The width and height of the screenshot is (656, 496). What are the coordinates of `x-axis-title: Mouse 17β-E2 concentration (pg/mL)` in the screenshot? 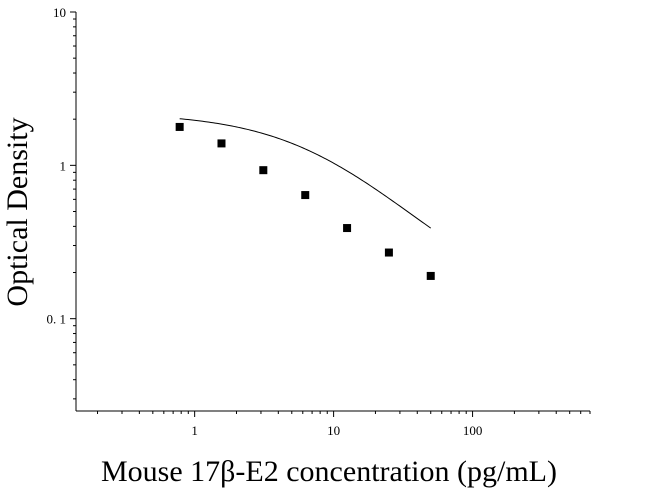 It's located at (329, 471).